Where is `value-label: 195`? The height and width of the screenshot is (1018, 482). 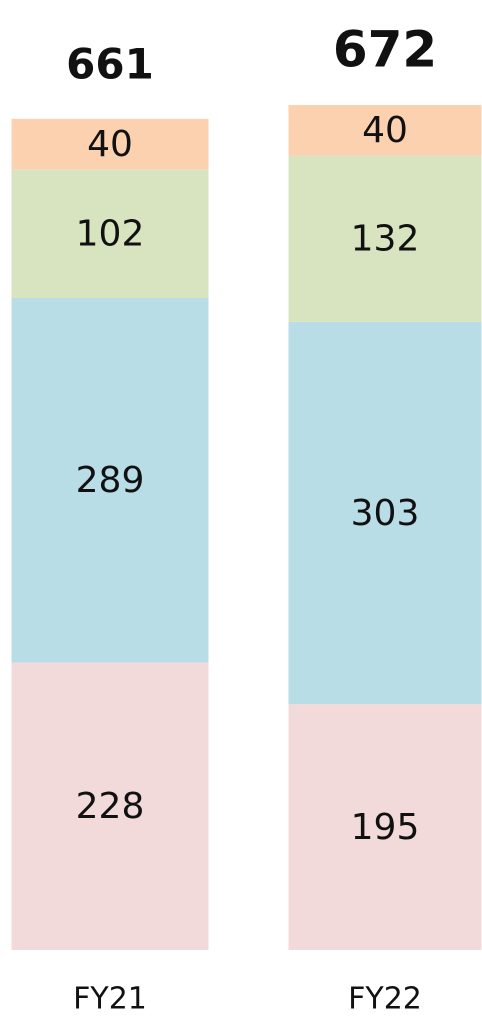
value-label: 195 is located at coordinates (385, 827).